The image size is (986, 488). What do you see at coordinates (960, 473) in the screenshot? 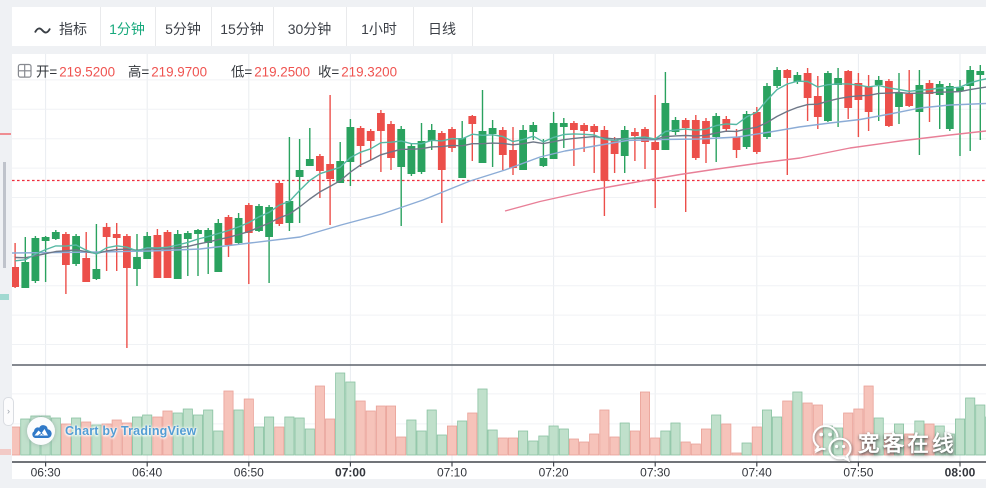
I see `svg-text: 08:00` at bounding box center [960, 473].